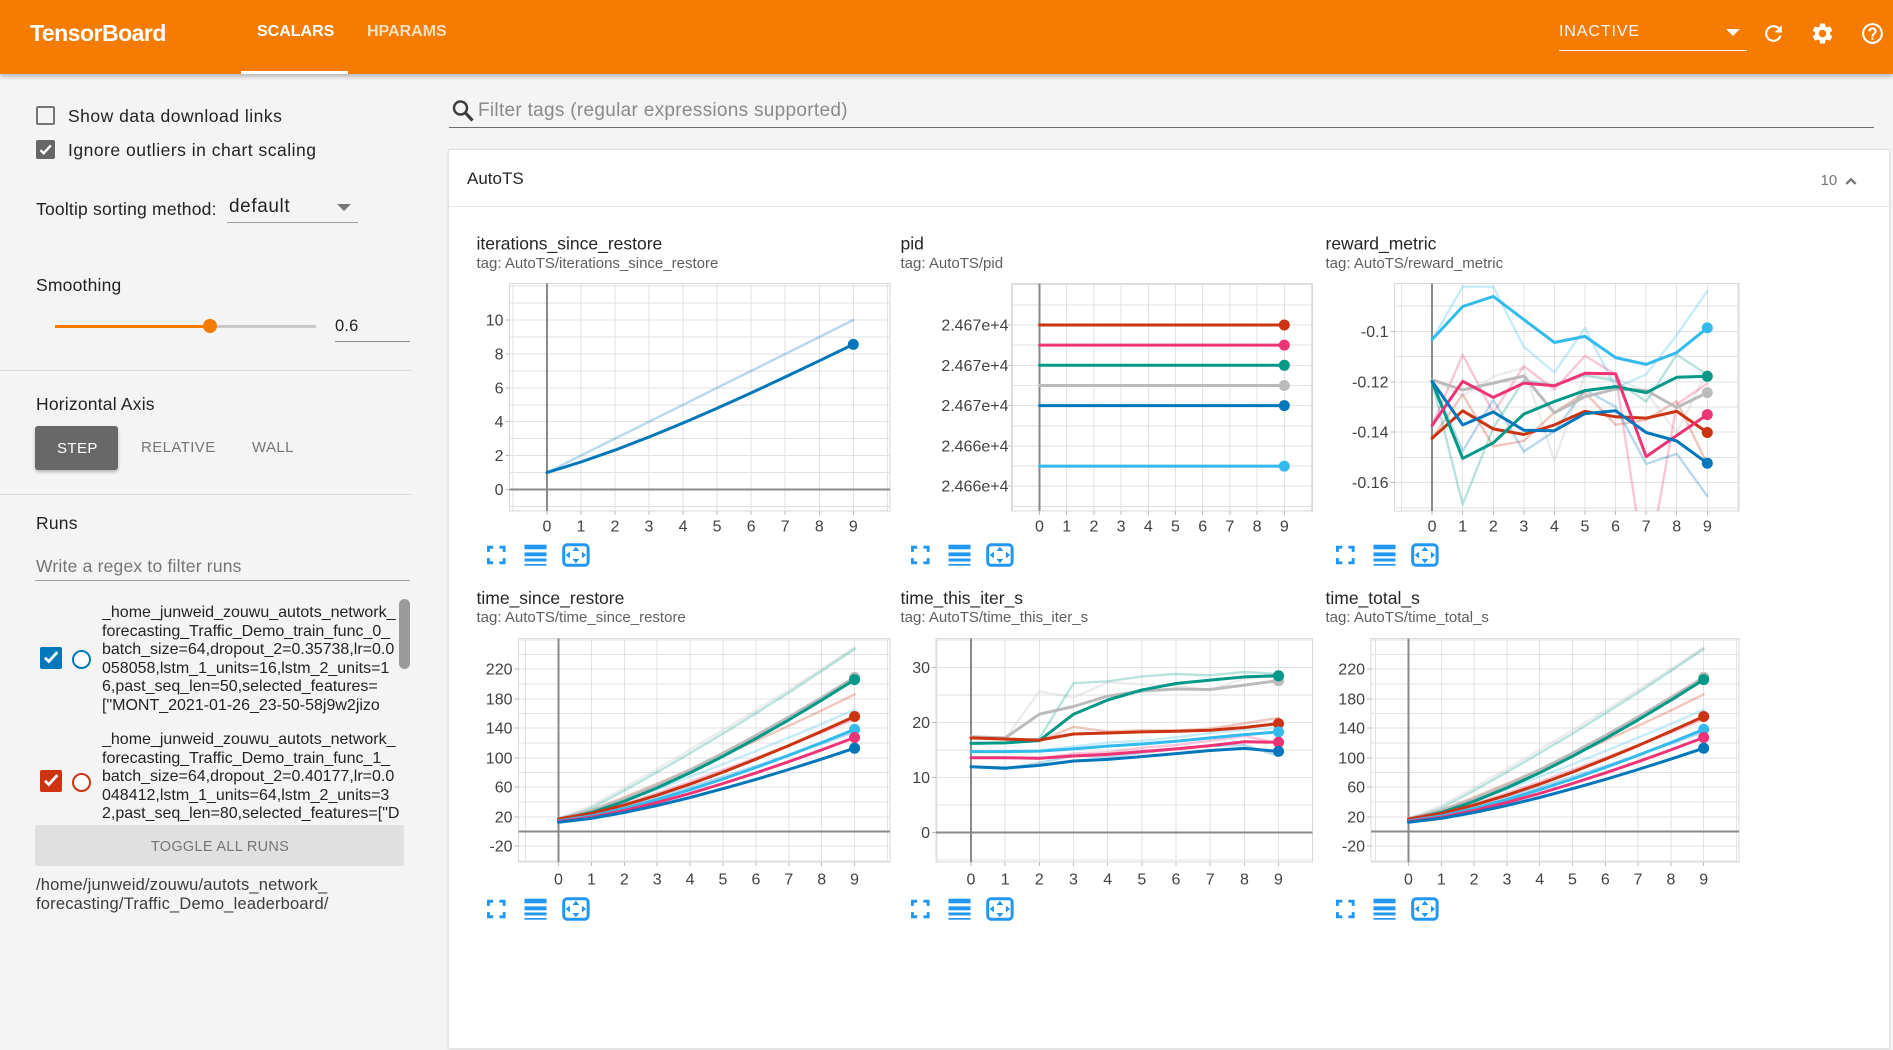 This screenshot has width=1893, height=1050. I want to click on svg-text: tag: AutoTS/pid, so click(951, 263).